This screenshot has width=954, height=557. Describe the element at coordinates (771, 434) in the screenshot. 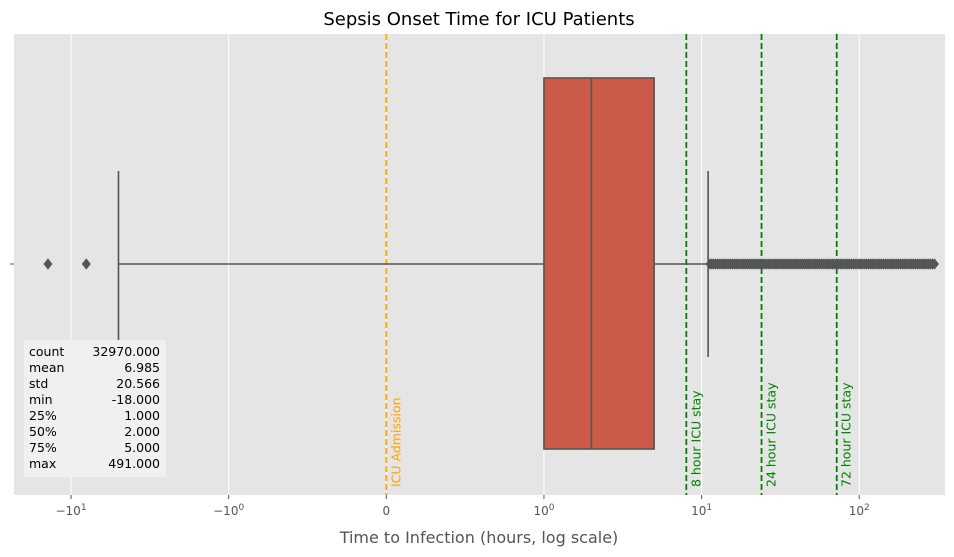

I see `reference-label-2: 24 hour ICU stay` at that location.